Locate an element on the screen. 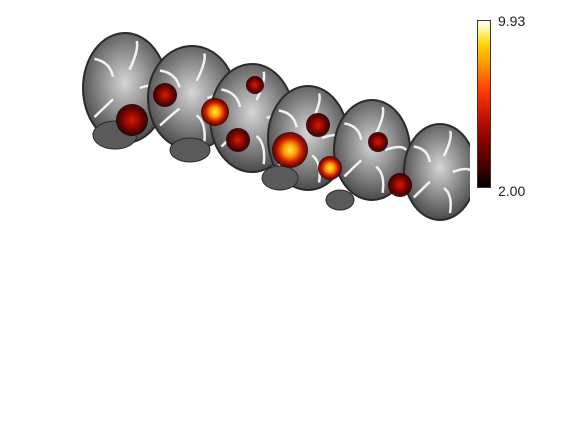  colorbar-min-label: 2.00 is located at coordinates (512, 191).